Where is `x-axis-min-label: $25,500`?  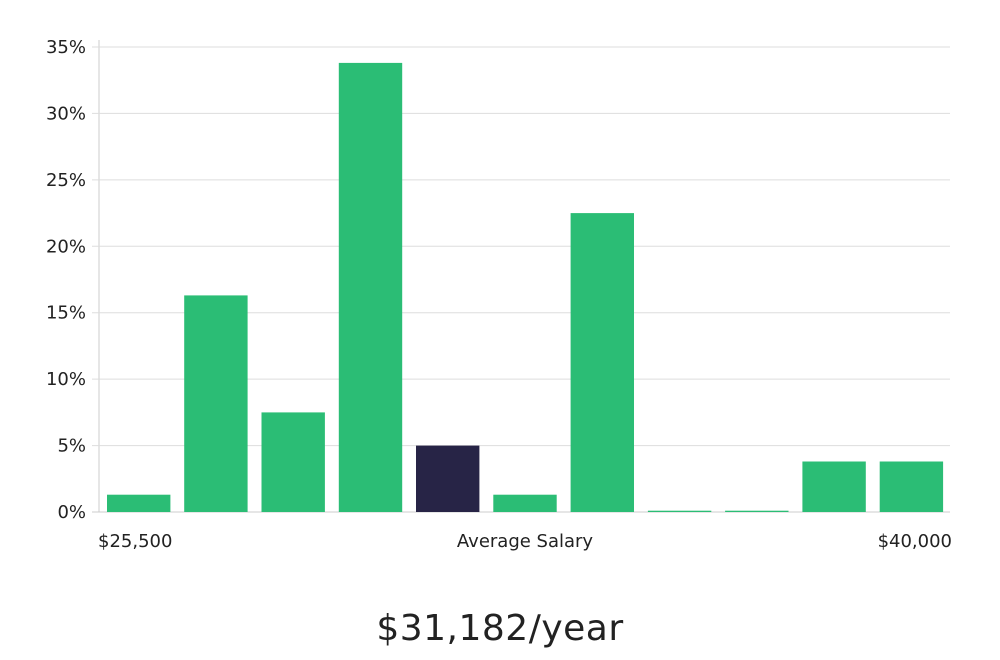 x-axis-min-label: $25,500 is located at coordinates (135, 541).